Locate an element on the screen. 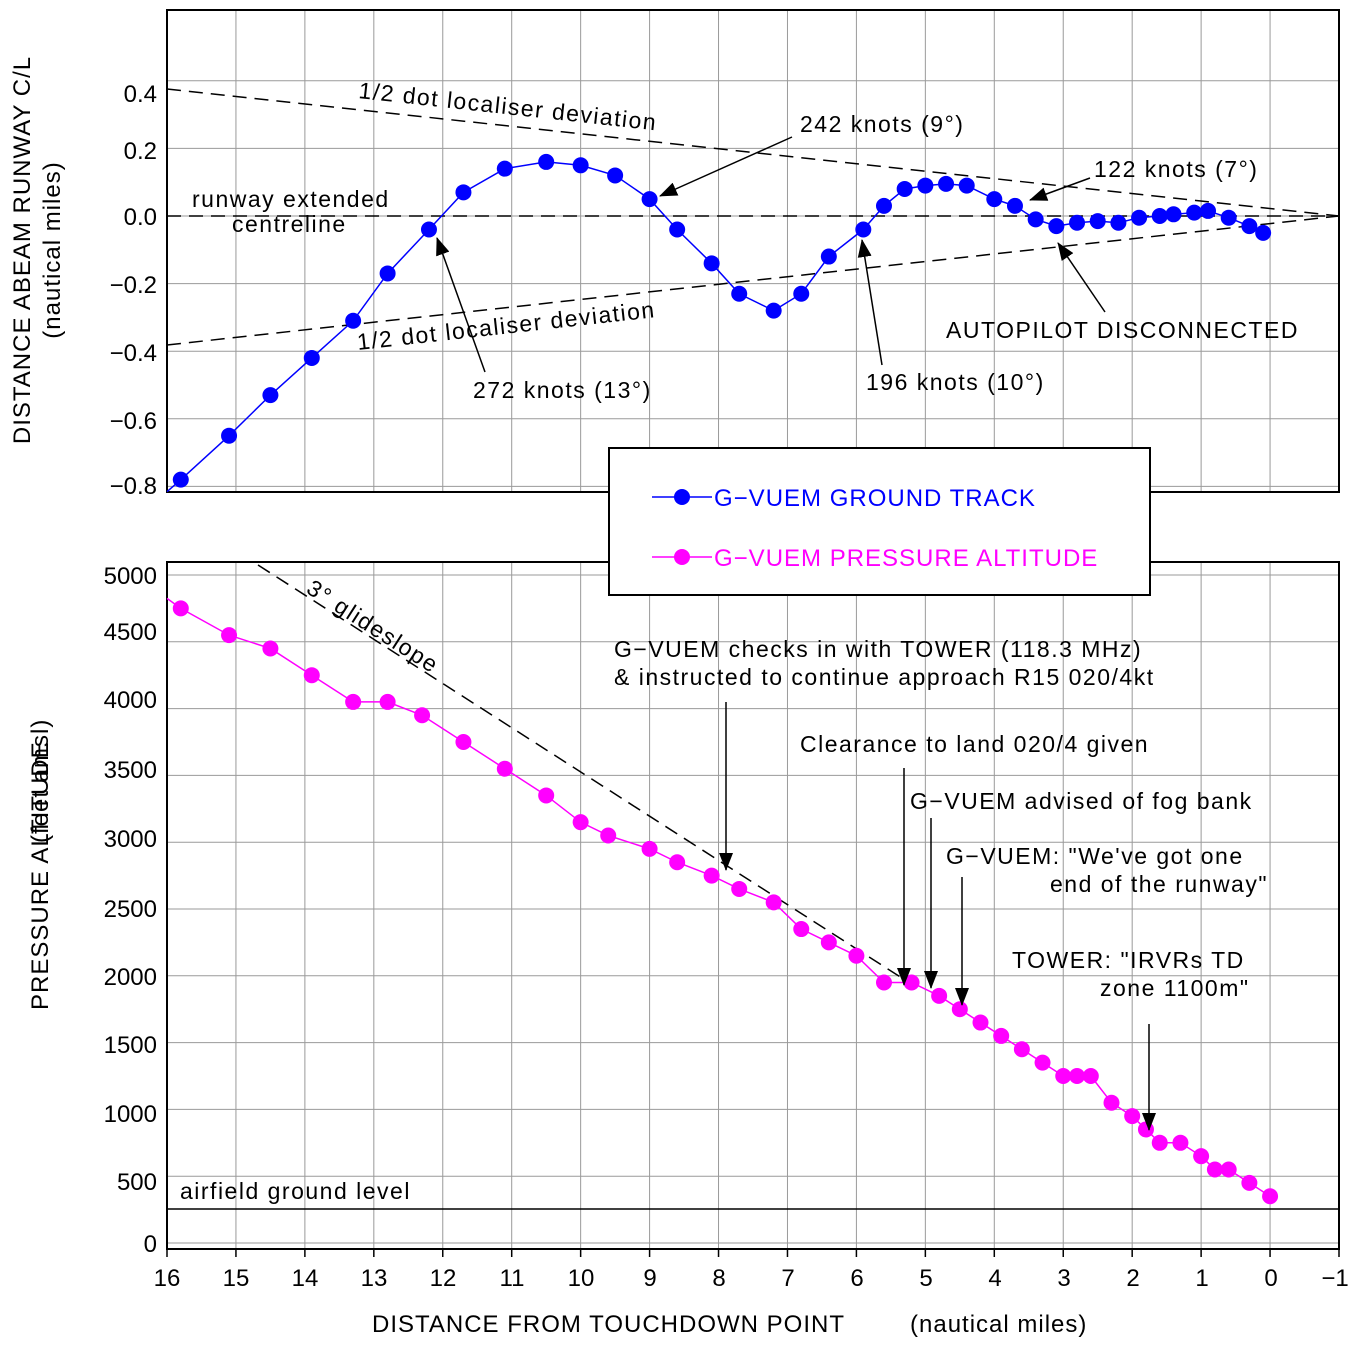 This screenshot has height=1345, width=1368. annotation-272-knots: 272 knots (13°) is located at coordinates (562, 390).